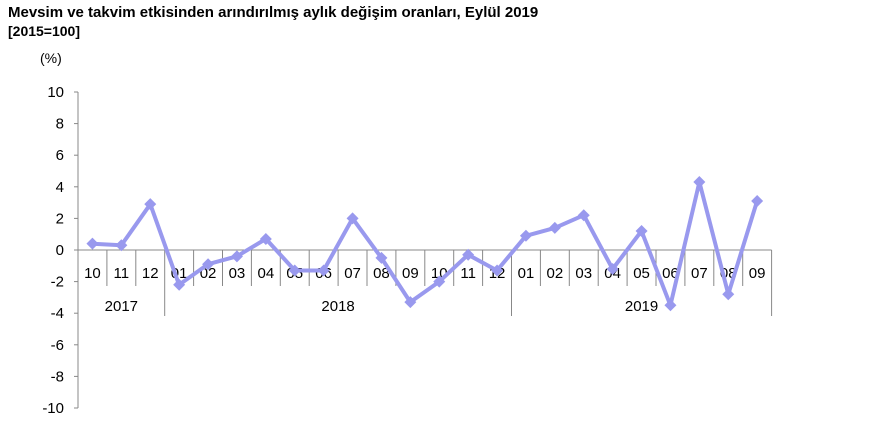  What do you see at coordinates (92, 273) in the screenshot?
I see `x-tick-label: 10` at bounding box center [92, 273].